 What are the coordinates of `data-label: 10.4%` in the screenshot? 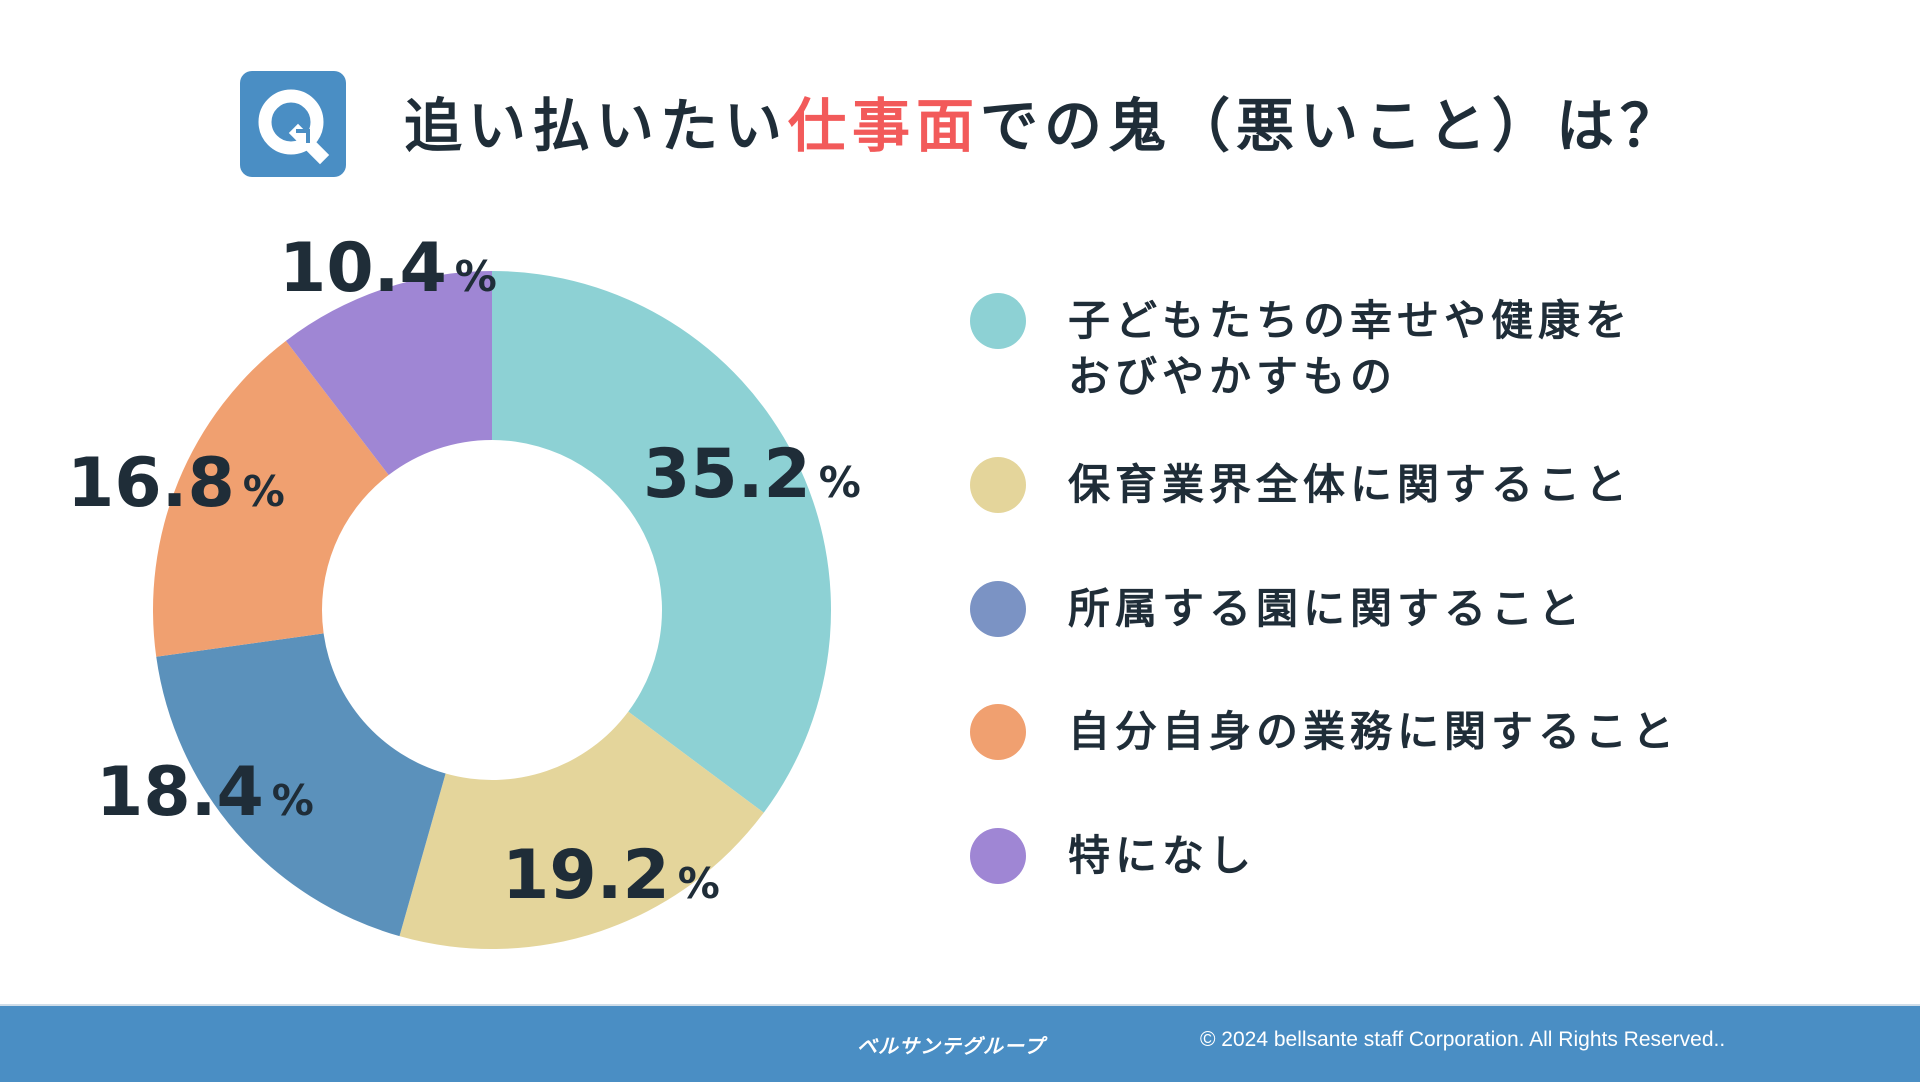 It's located at (388, 273).